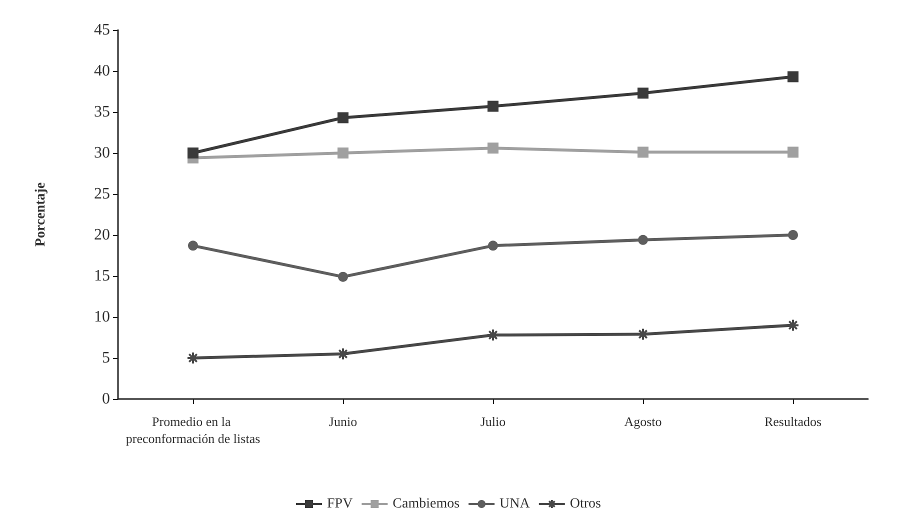 Image resolution: width=898 pixels, height=530 pixels. I want to click on y-tick-label: 10, so click(102, 317).